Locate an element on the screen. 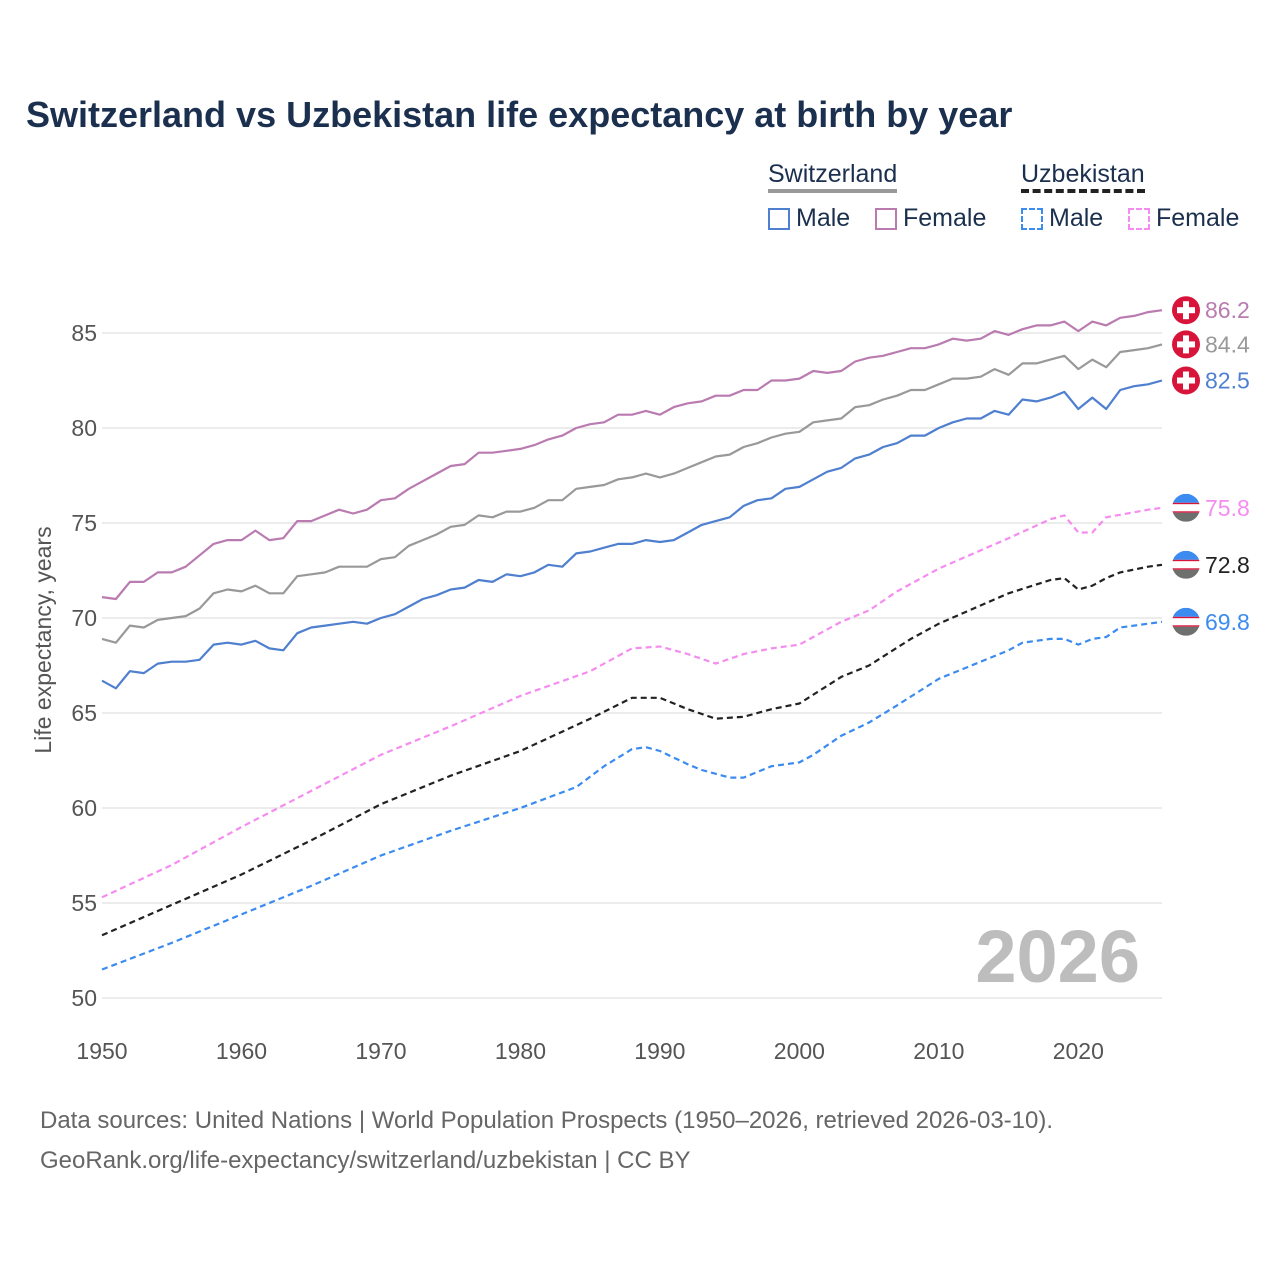  current-year-label: 2026 is located at coordinates (1057, 956).